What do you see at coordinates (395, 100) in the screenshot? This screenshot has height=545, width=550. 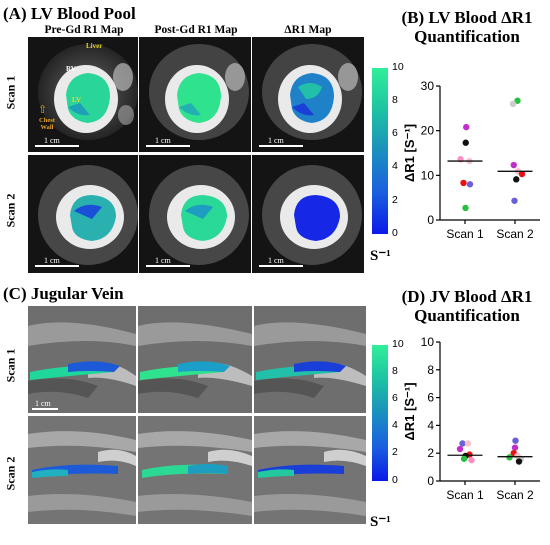 I see `colorbar-lv-tick: 8` at bounding box center [395, 100].